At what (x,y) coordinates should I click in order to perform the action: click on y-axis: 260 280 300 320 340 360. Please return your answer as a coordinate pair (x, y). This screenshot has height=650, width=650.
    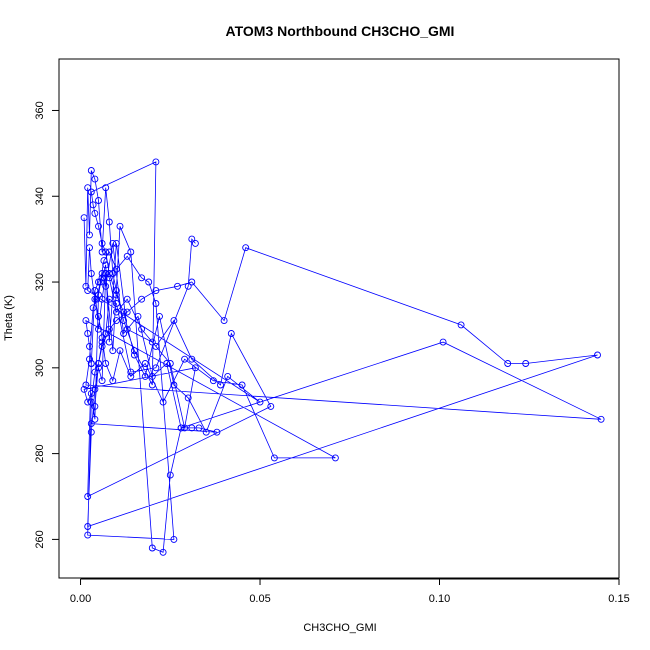
    Looking at the image, I should click on (47, 325).